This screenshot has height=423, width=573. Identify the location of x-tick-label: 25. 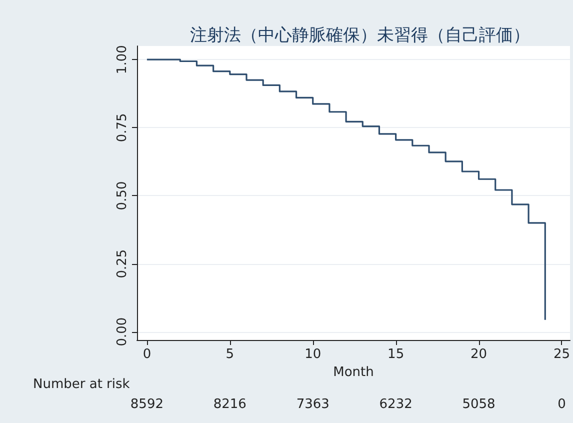
(561, 354).